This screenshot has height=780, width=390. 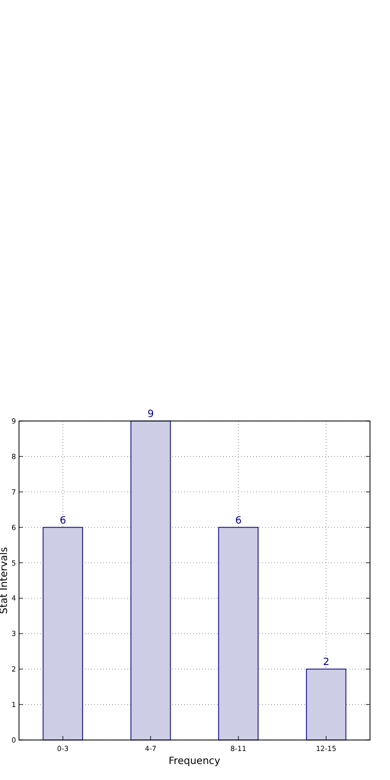 What do you see at coordinates (194, 761) in the screenshot?
I see `x-axis-title: Frequency` at bounding box center [194, 761].